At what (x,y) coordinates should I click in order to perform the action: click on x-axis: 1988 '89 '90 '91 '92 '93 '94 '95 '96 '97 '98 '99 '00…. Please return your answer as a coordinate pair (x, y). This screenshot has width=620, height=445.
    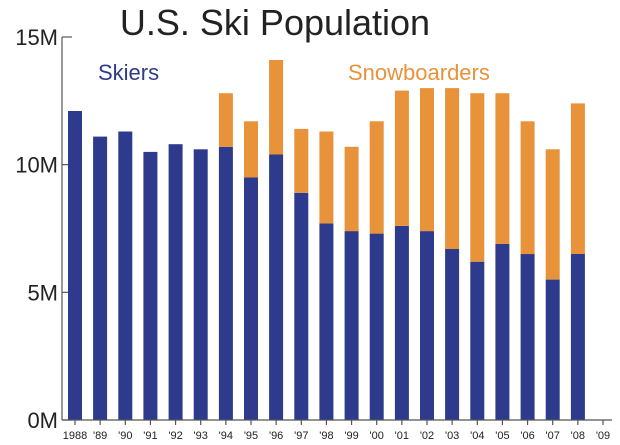
    Looking at the image, I should click on (337, 430).